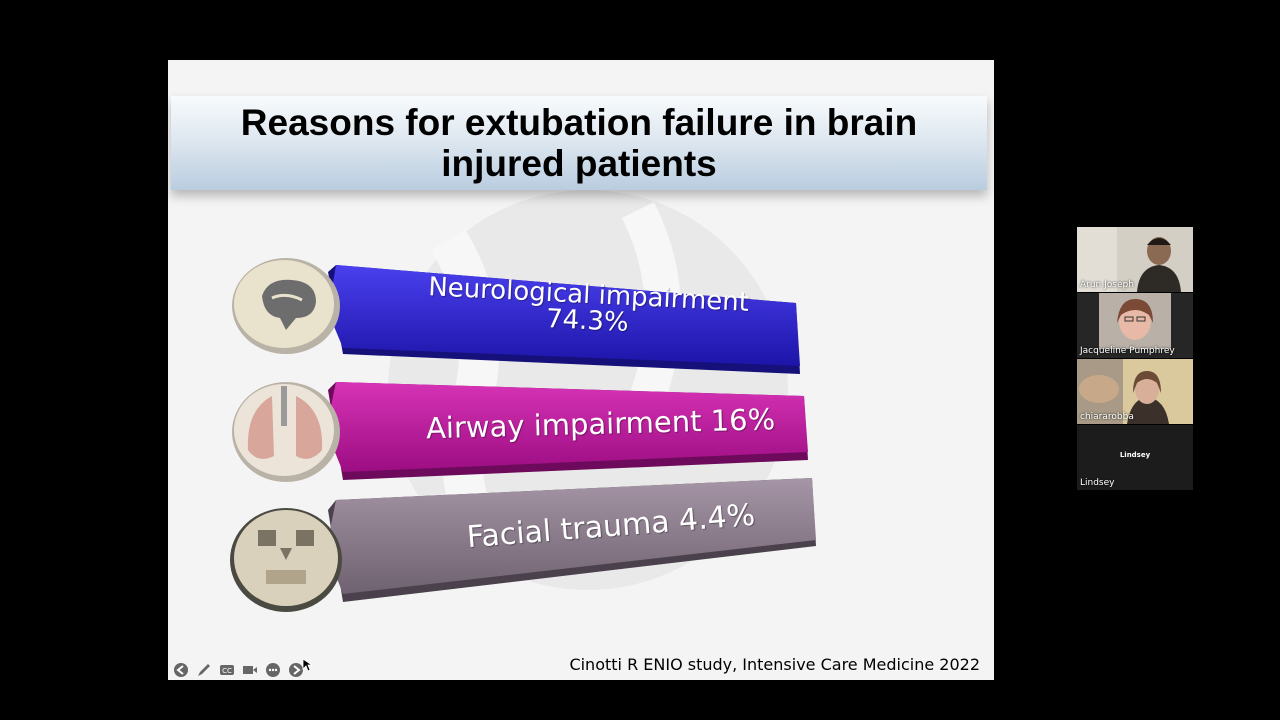 The width and height of the screenshot is (1280, 720). I want to click on svg-text: CC, so click(227, 671).